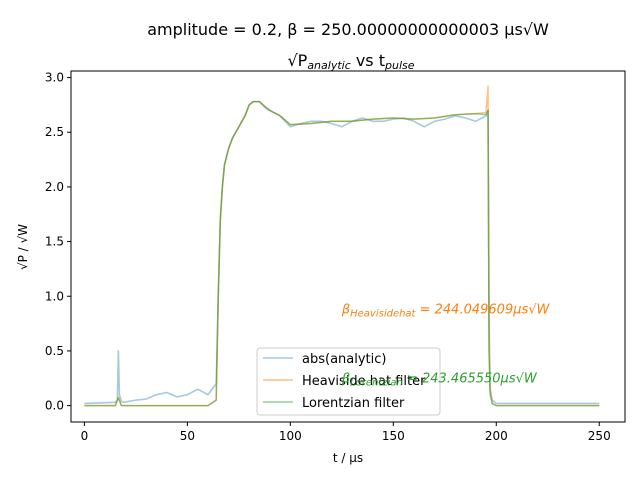 The height and width of the screenshot is (480, 640). I want to click on x-tick-label: 250, so click(599, 436).